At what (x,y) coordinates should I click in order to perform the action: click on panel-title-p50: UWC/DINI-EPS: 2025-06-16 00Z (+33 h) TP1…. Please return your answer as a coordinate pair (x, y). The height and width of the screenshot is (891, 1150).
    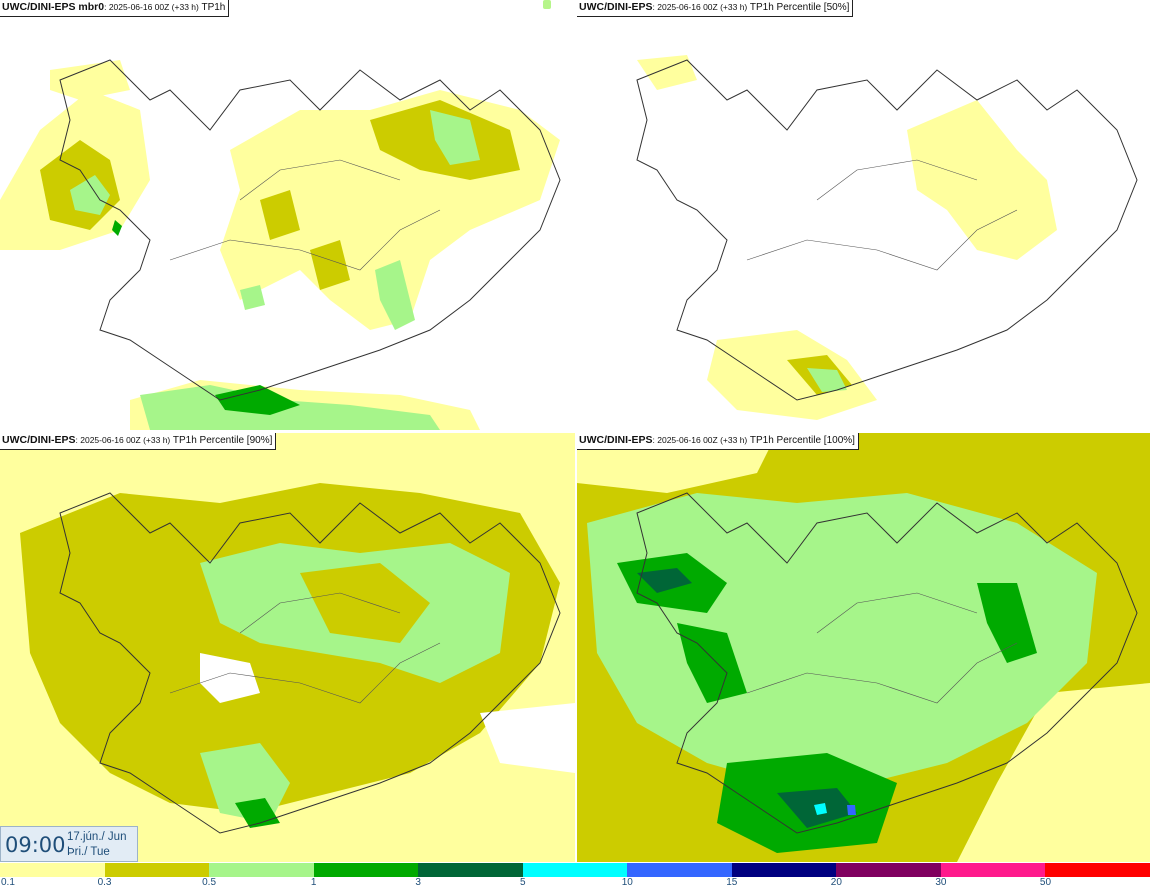
    Looking at the image, I should click on (715, 8).